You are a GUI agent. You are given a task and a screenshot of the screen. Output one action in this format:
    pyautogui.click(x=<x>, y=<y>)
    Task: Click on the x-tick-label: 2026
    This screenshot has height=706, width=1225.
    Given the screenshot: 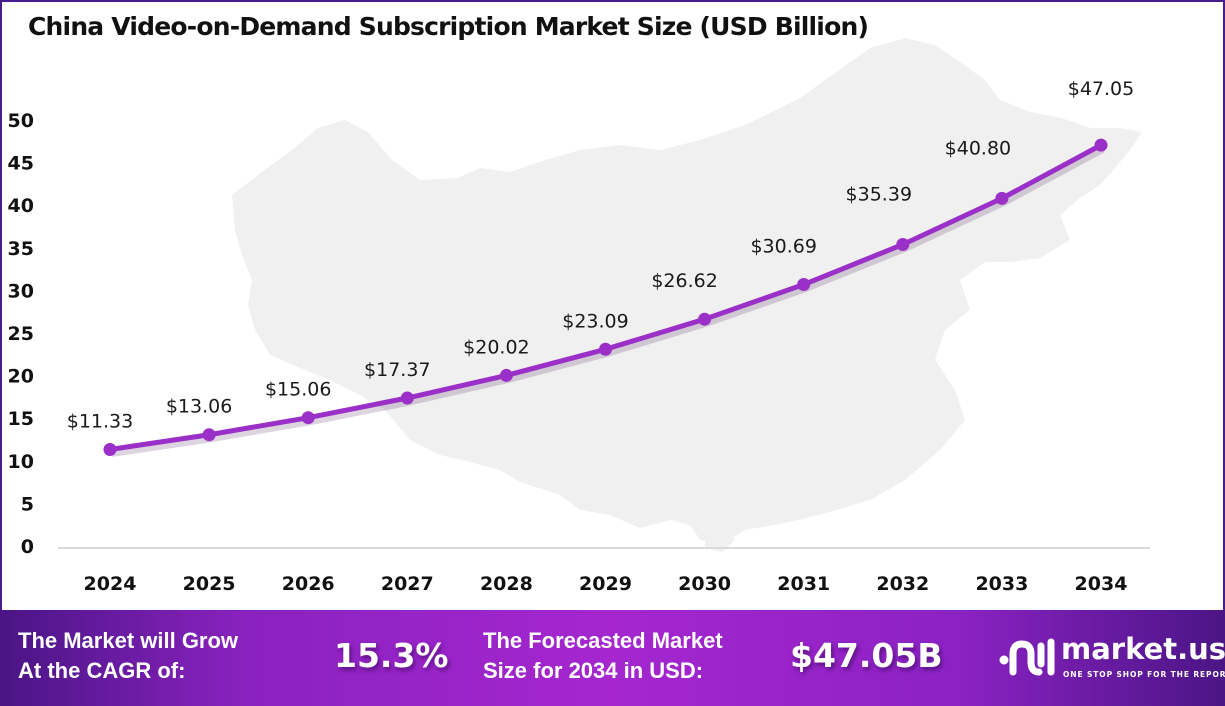 What is the action you would take?
    pyautogui.click(x=308, y=584)
    